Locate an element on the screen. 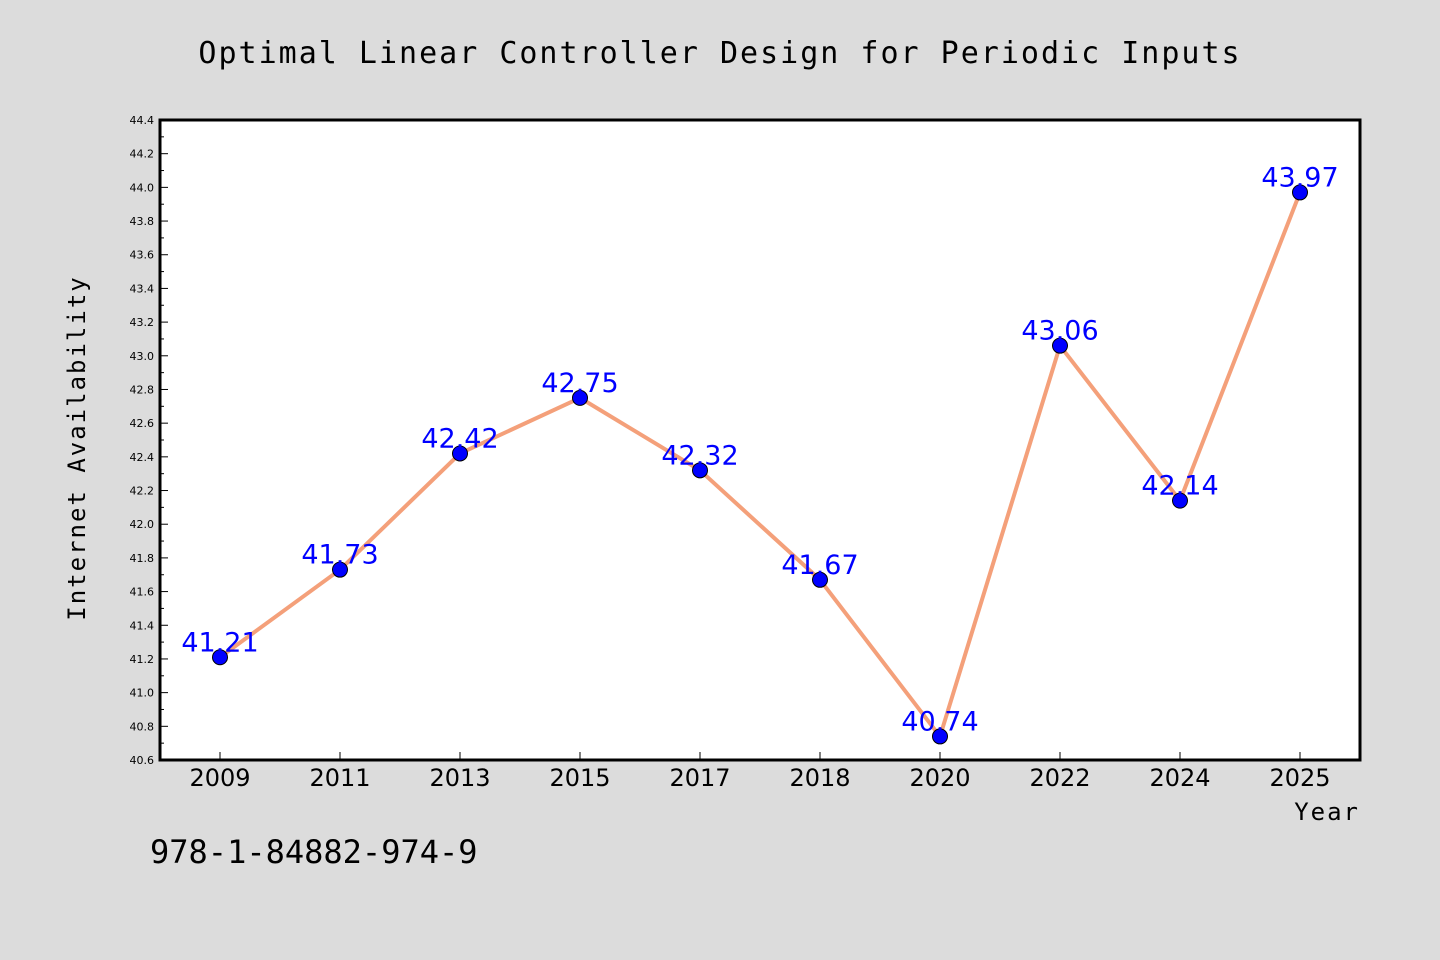 The image size is (1440, 960). y-tick-label: 43.6 is located at coordinates (142, 255).